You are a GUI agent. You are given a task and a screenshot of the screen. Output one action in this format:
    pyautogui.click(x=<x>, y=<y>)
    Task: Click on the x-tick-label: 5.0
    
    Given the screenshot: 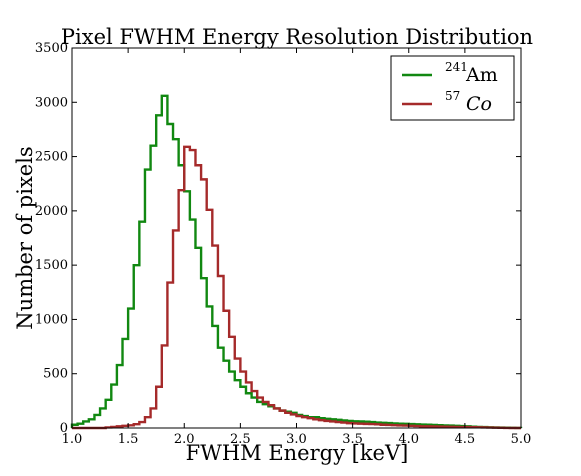 What is the action you would take?
    pyautogui.click(x=521, y=439)
    